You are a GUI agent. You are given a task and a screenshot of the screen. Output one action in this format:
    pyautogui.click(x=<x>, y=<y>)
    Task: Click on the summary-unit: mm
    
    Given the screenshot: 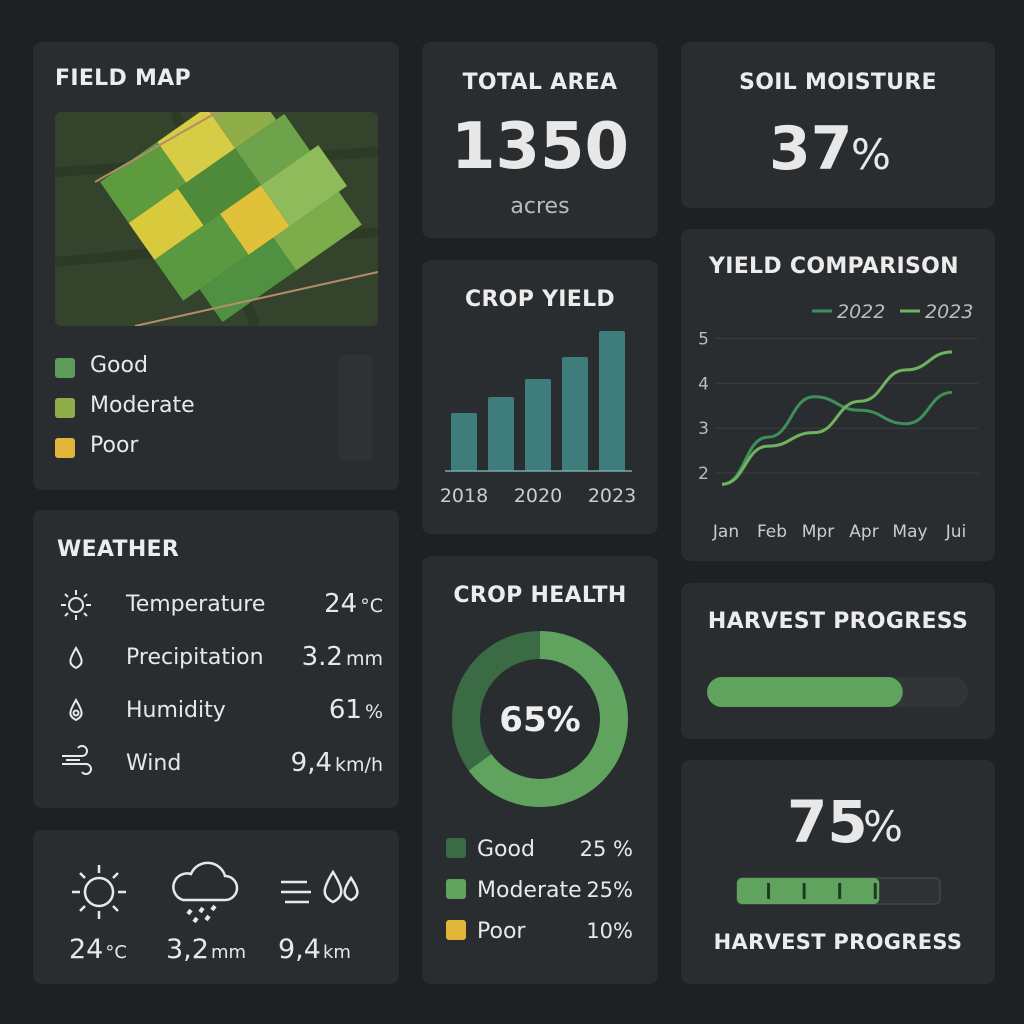 What is the action you would take?
    pyautogui.click(x=228, y=952)
    